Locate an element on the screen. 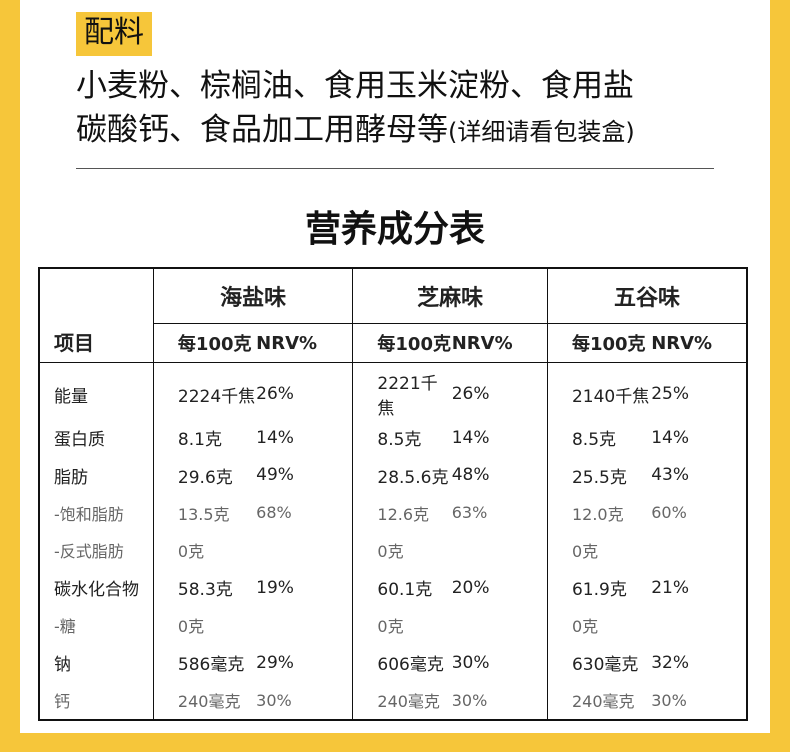 Image resolution: width=790 pixels, height=752 pixels. table-row: 钠 586毫克 29% 606毫克 30% 630毫克 32% is located at coordinates (393, 663).